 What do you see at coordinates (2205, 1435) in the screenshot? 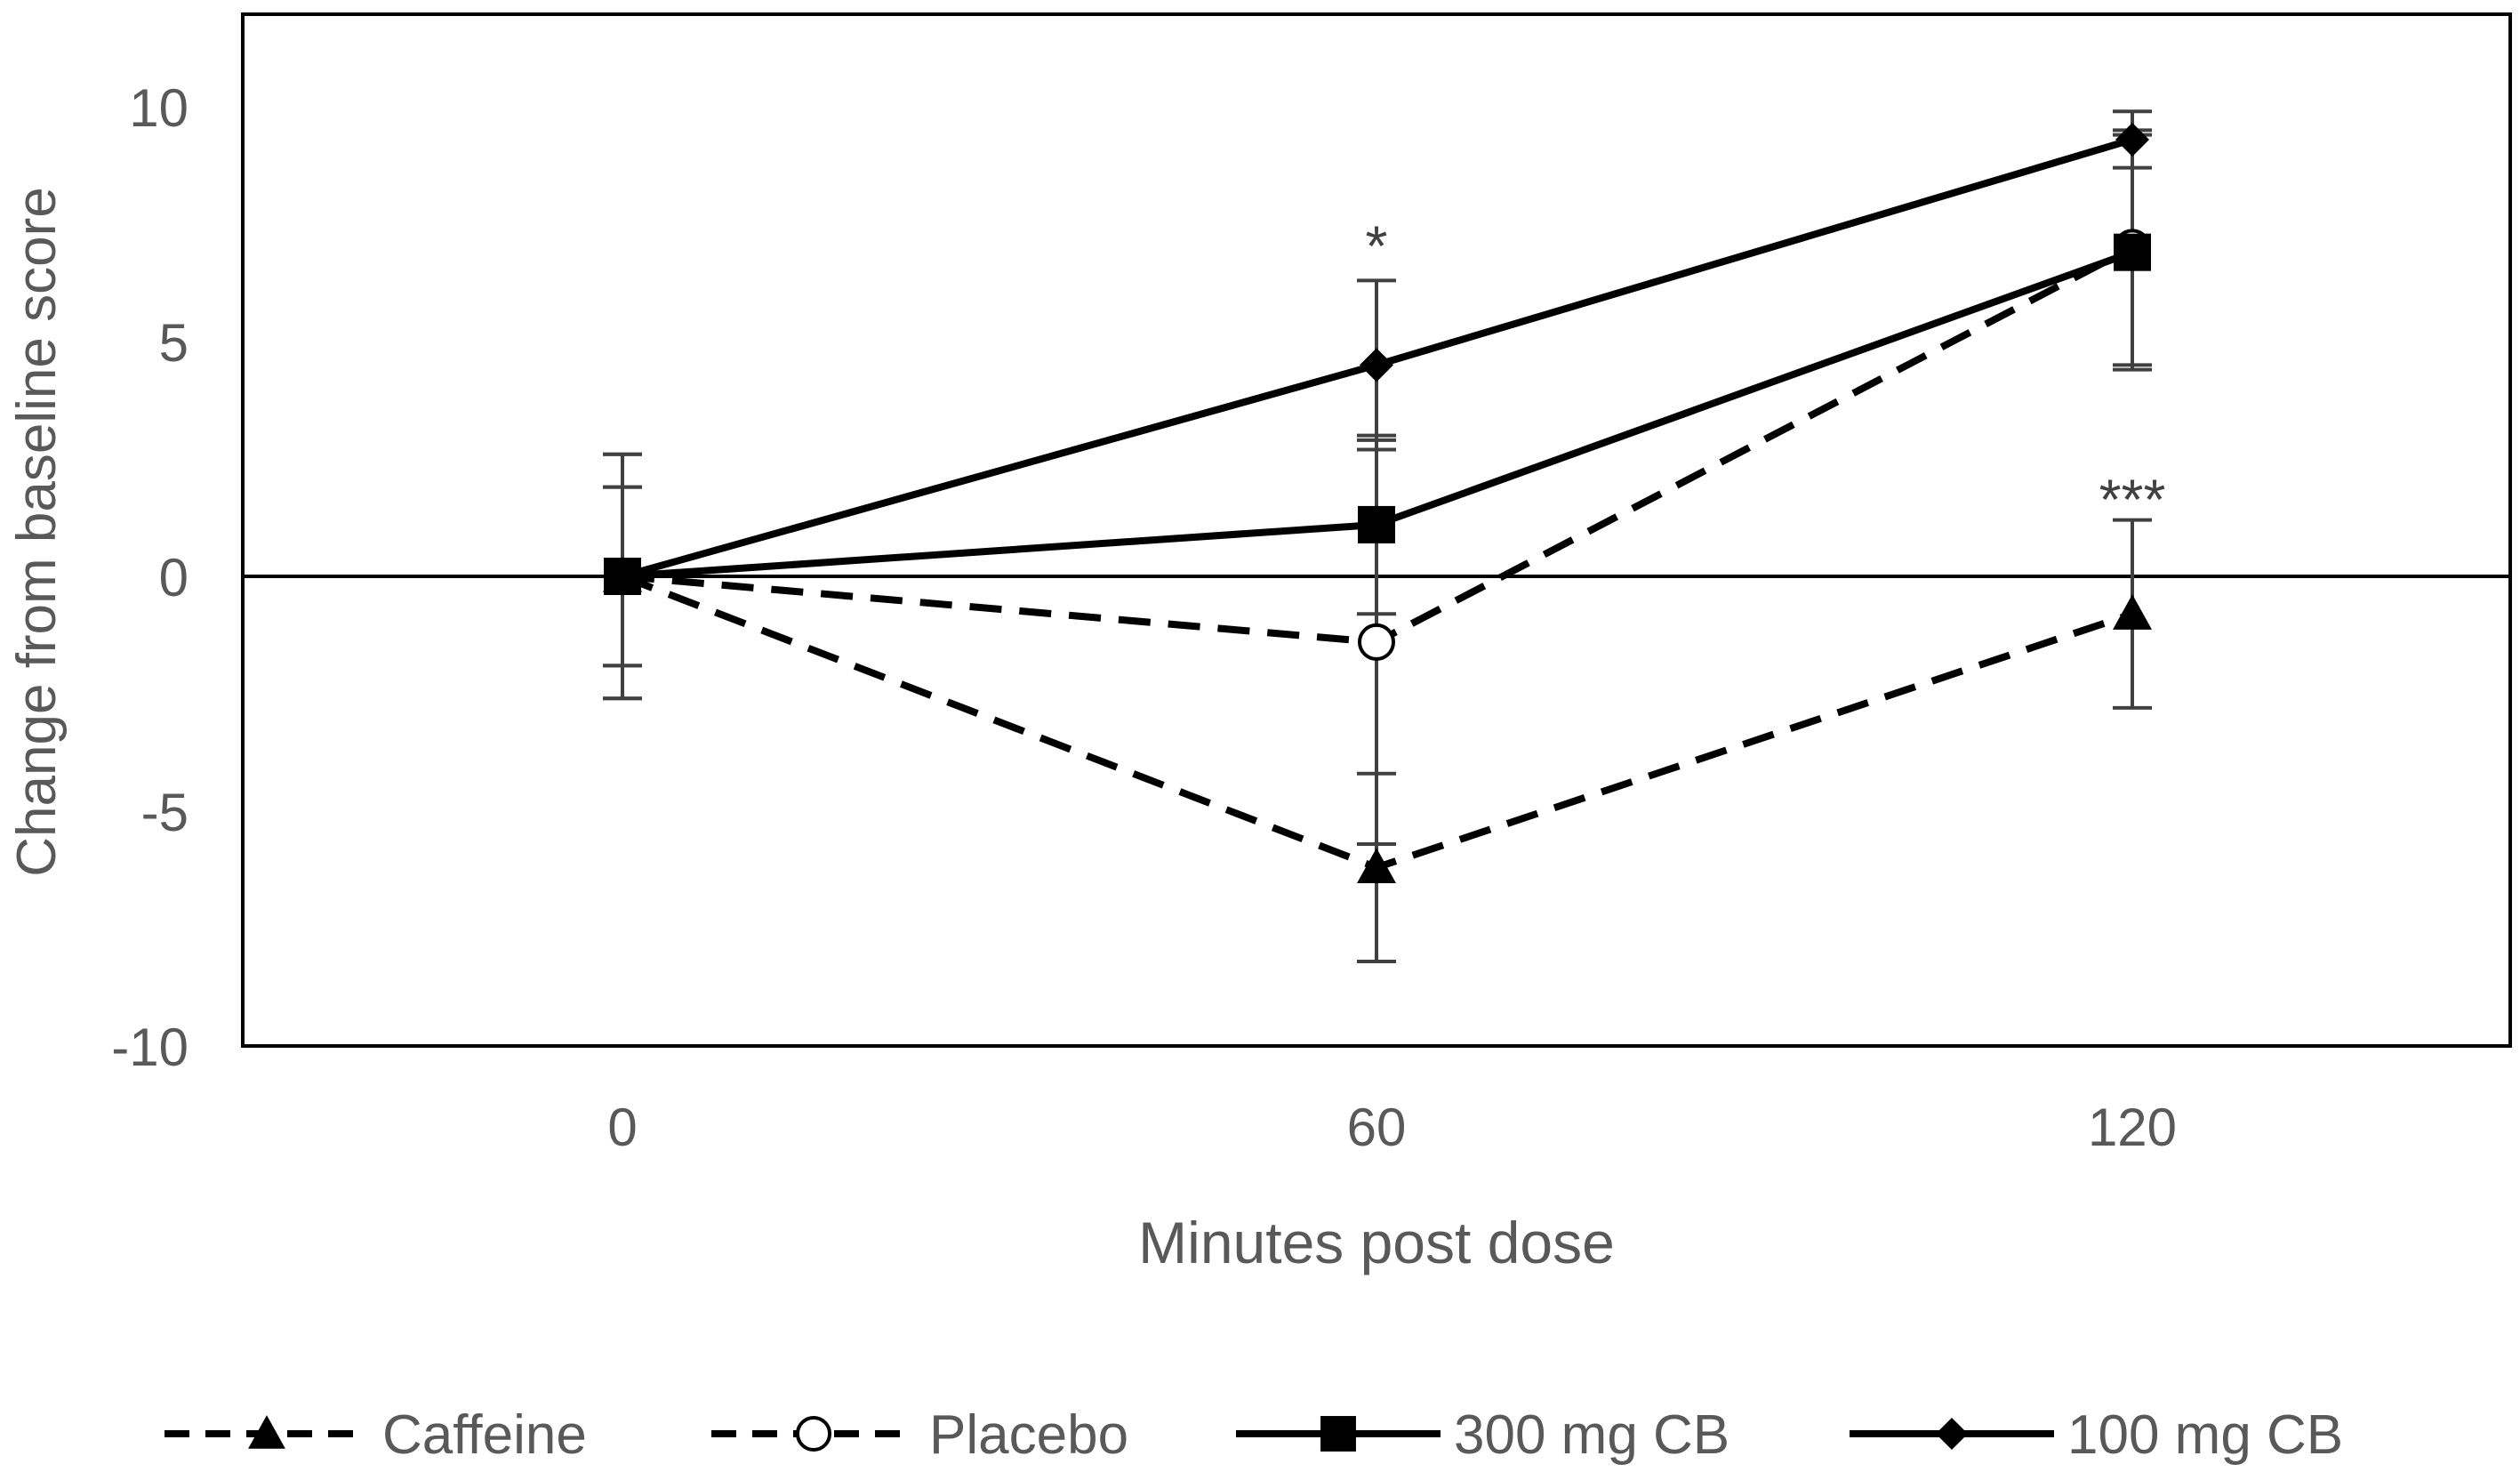
I see `legend-label: 100 mg CB` at bounding box center [2205, 1435].